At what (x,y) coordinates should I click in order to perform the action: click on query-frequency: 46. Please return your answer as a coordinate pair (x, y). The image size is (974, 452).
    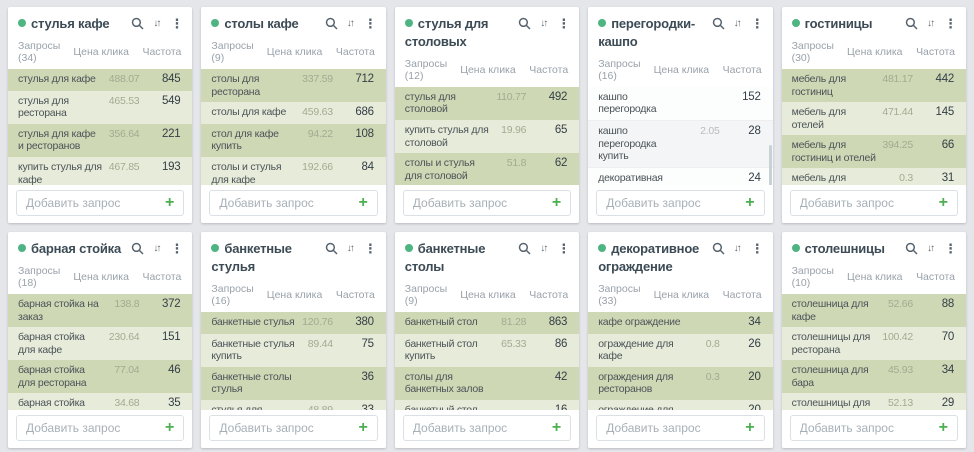
    Looking at the image, I should click on (174, 370).